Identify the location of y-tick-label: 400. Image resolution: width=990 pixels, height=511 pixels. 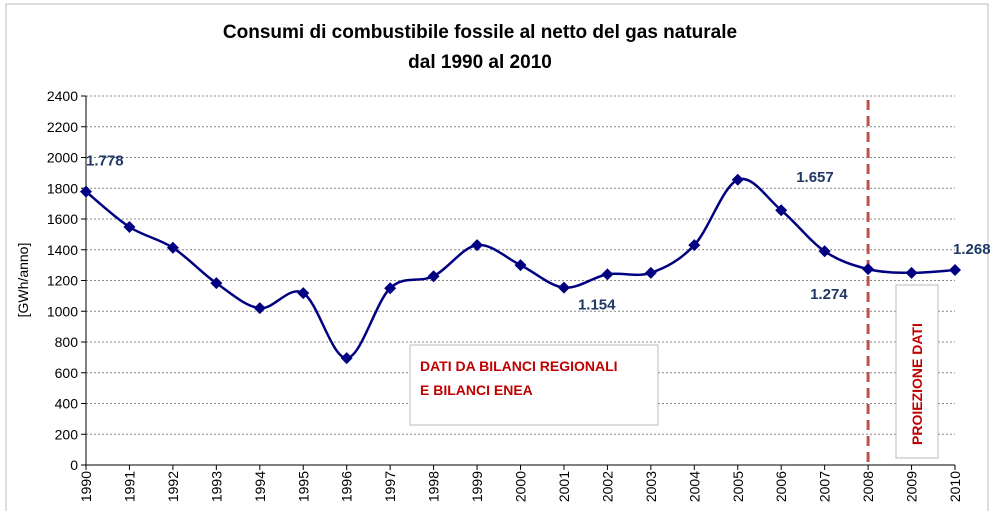
(67, 404).